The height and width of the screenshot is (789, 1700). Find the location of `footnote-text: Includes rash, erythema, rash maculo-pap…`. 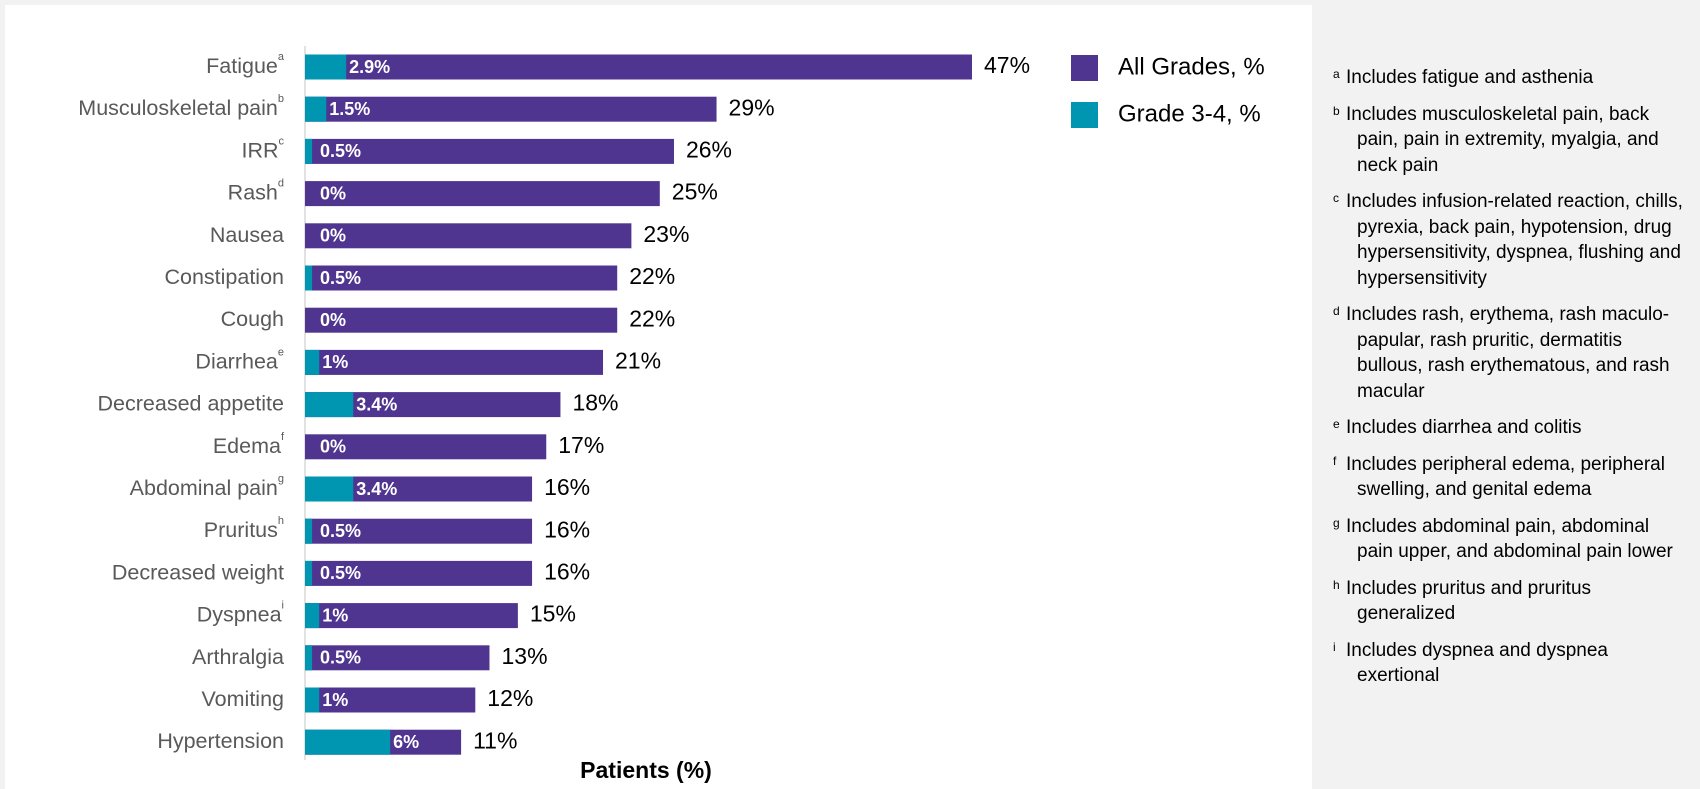

footnote-text: Includes rash, erythema, rash maculo-pap… is located at coordinates (1508, 353).